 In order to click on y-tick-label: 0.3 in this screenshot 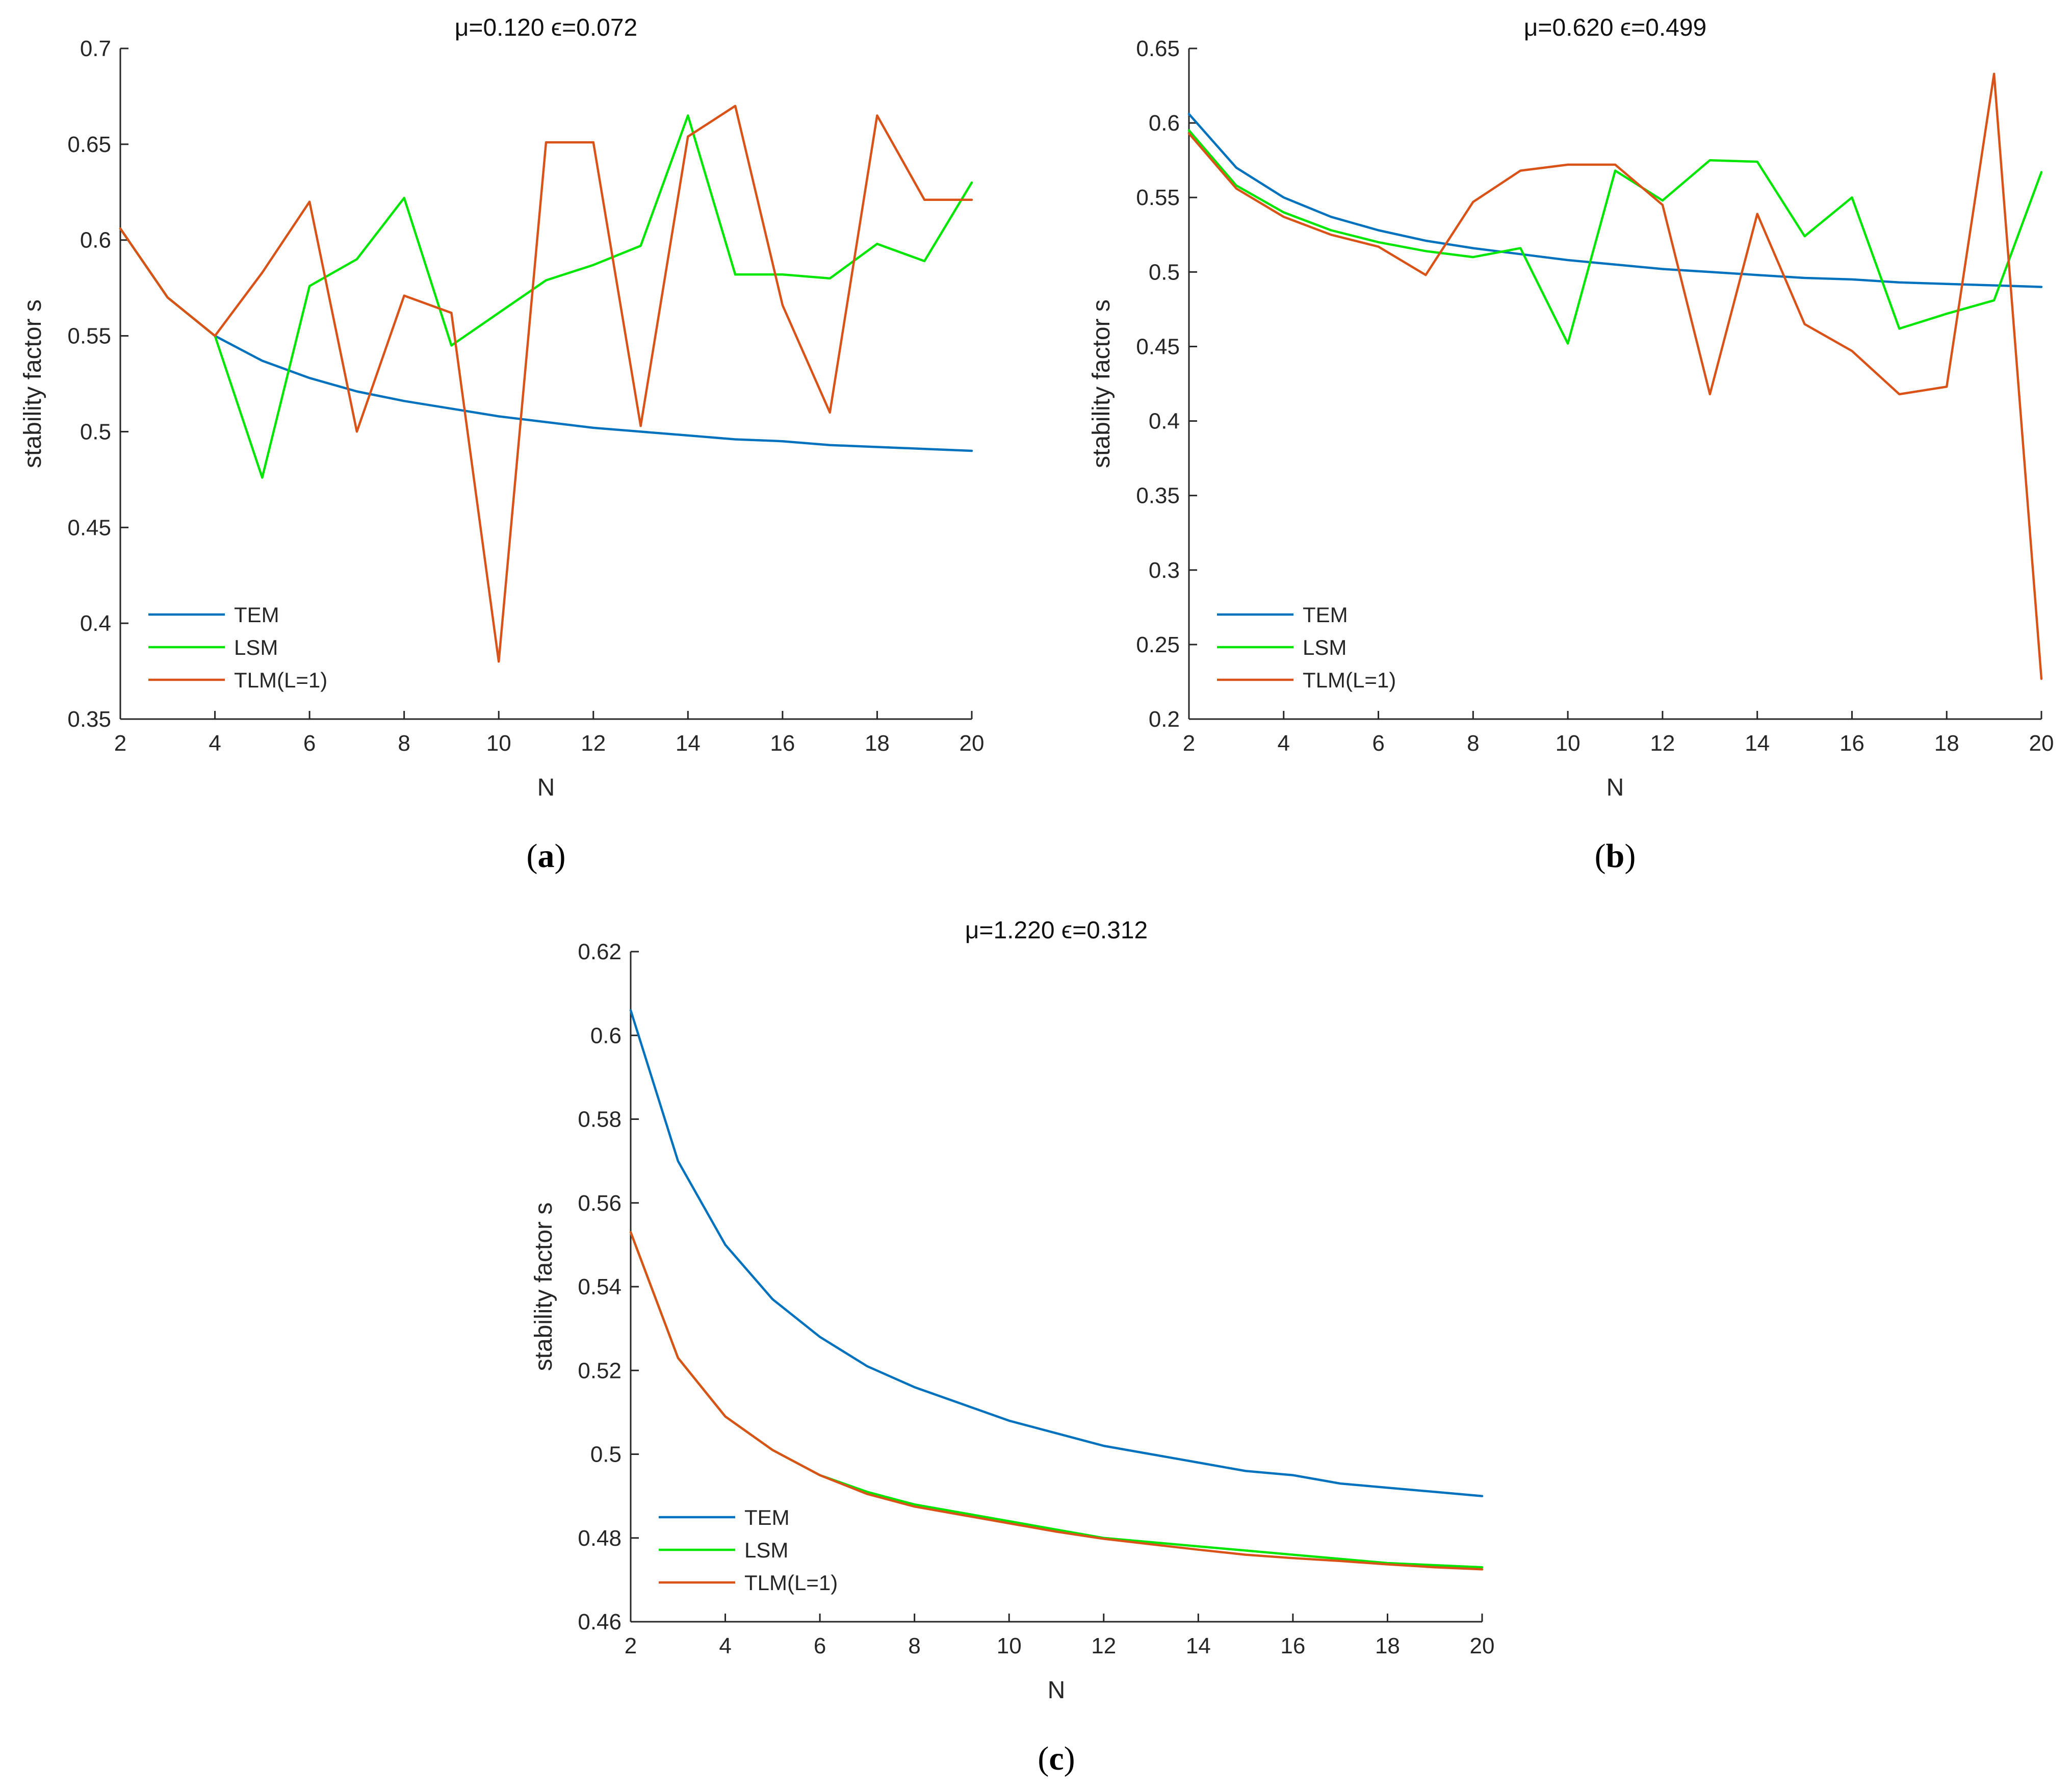, I will do `click(1164, 571)`.